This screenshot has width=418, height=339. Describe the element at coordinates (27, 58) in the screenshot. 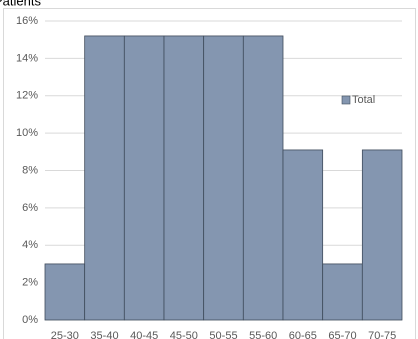

I see `y-tick-label: 14%` at that location.